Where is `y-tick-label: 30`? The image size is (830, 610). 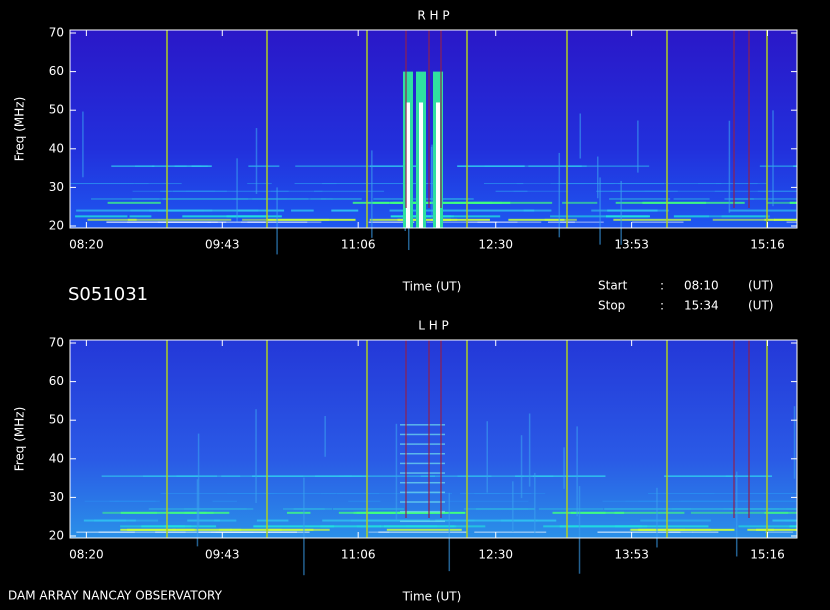
y-tick-label: 30 is located at coordinates (56, 497).